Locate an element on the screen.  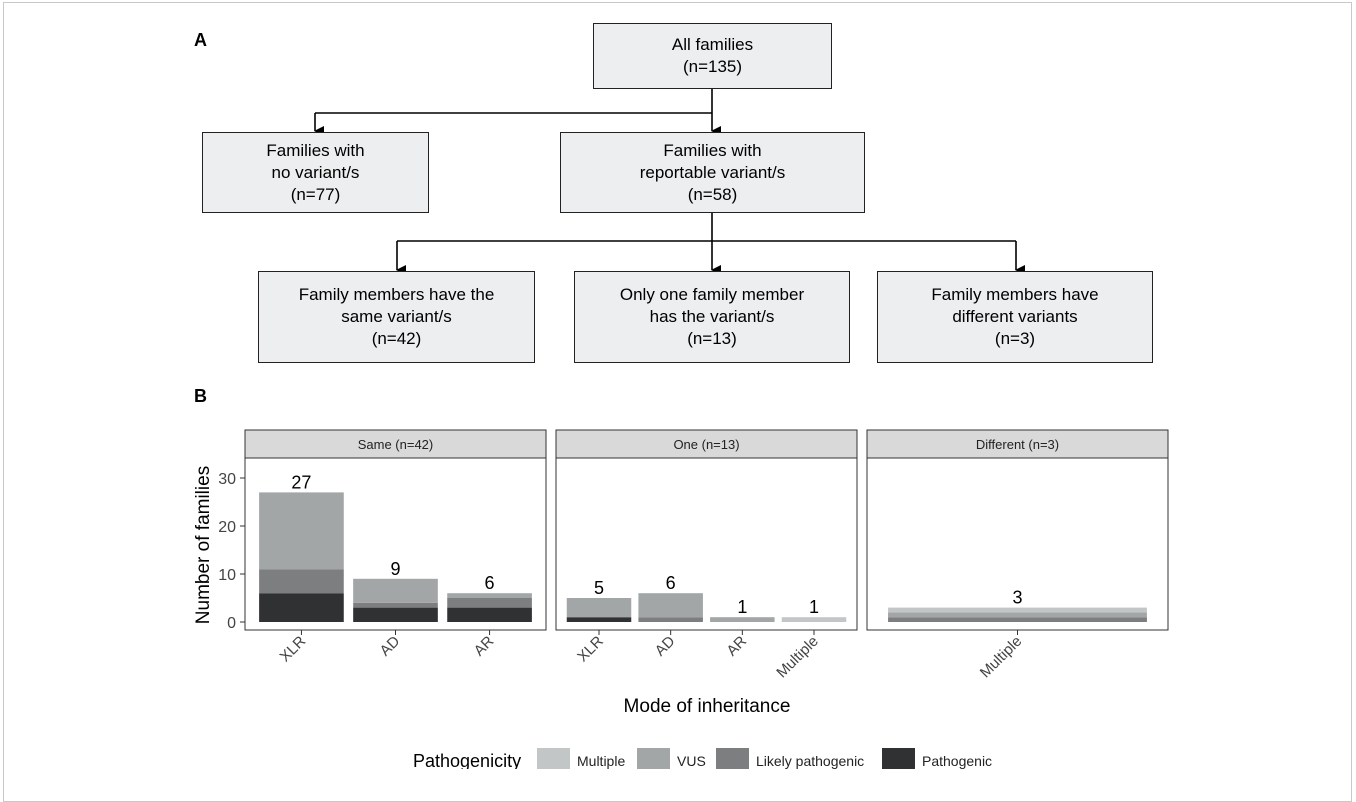
flowchart-connectors is located at coordinates (669, 182).